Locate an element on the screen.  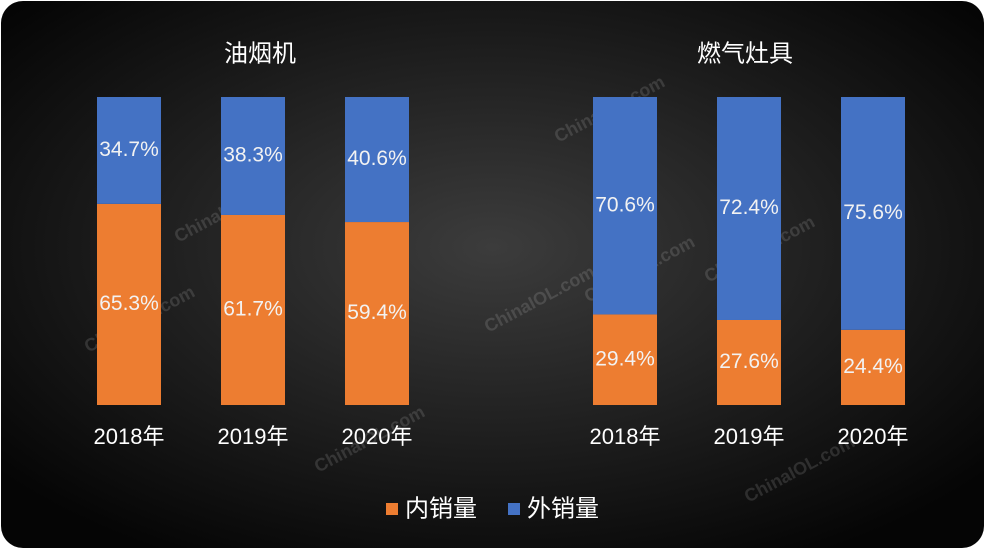
legend-label: 内销量 is located at coordinates (441, 508).